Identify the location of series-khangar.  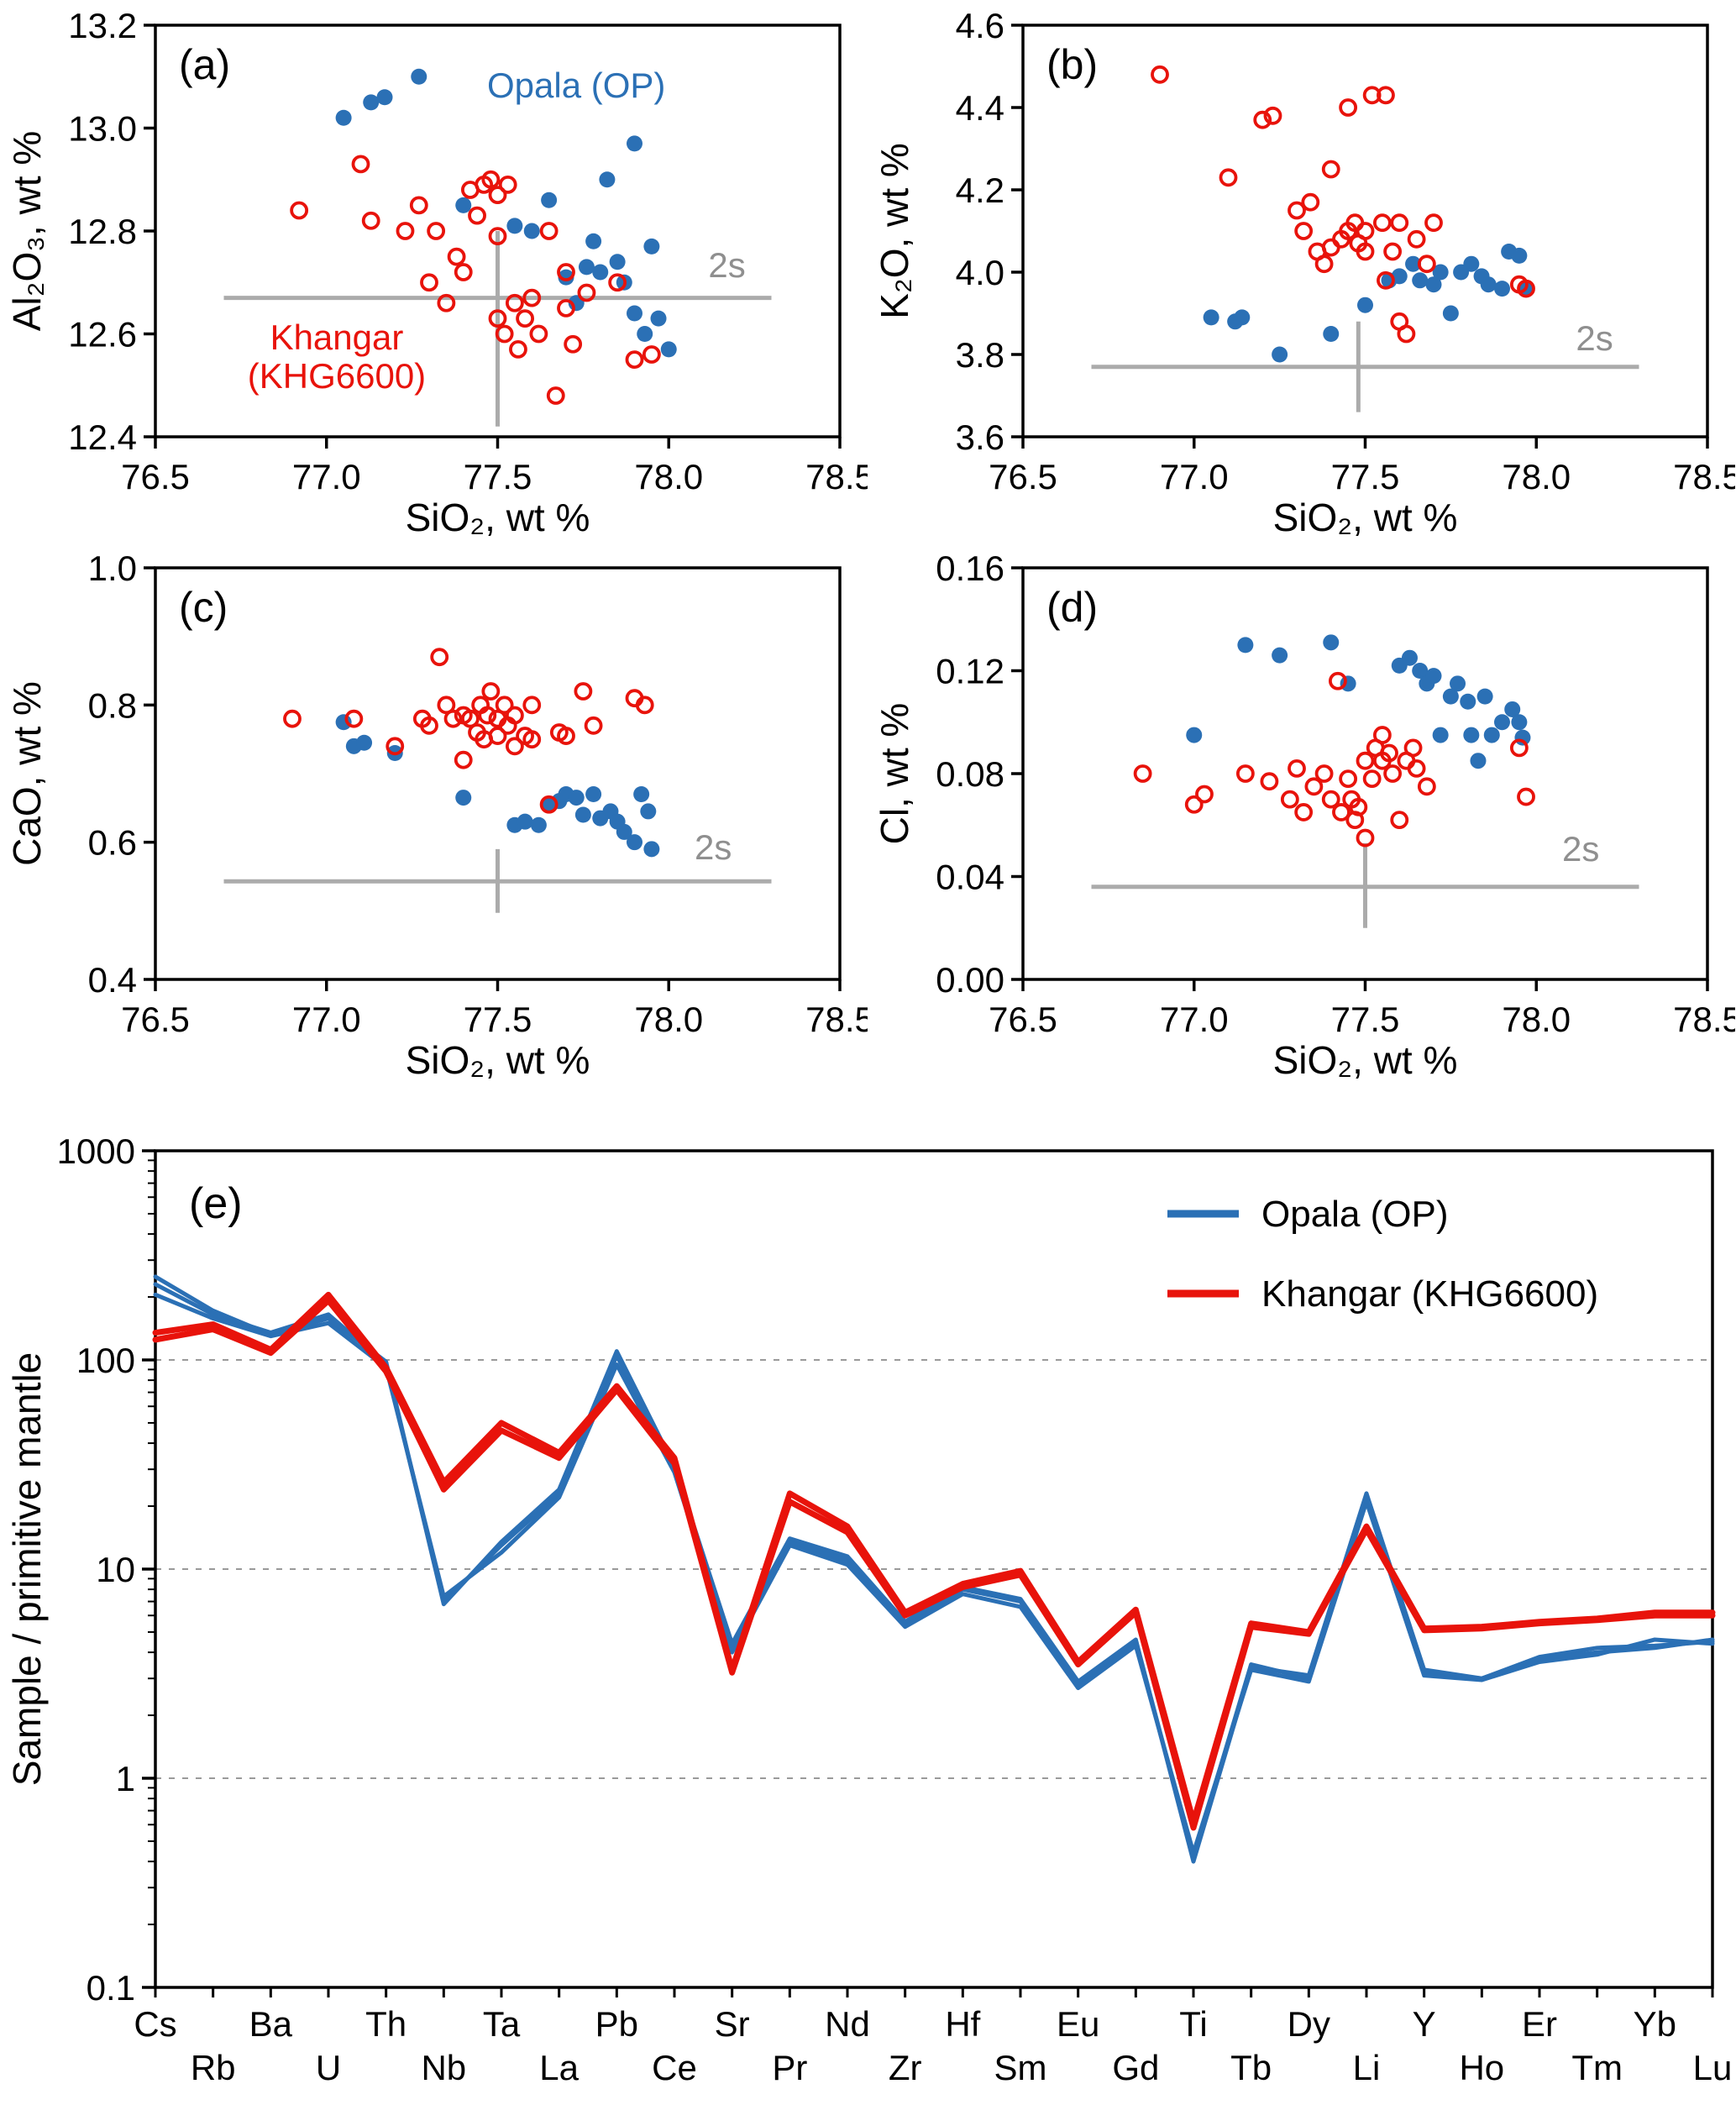
(1334, 759).